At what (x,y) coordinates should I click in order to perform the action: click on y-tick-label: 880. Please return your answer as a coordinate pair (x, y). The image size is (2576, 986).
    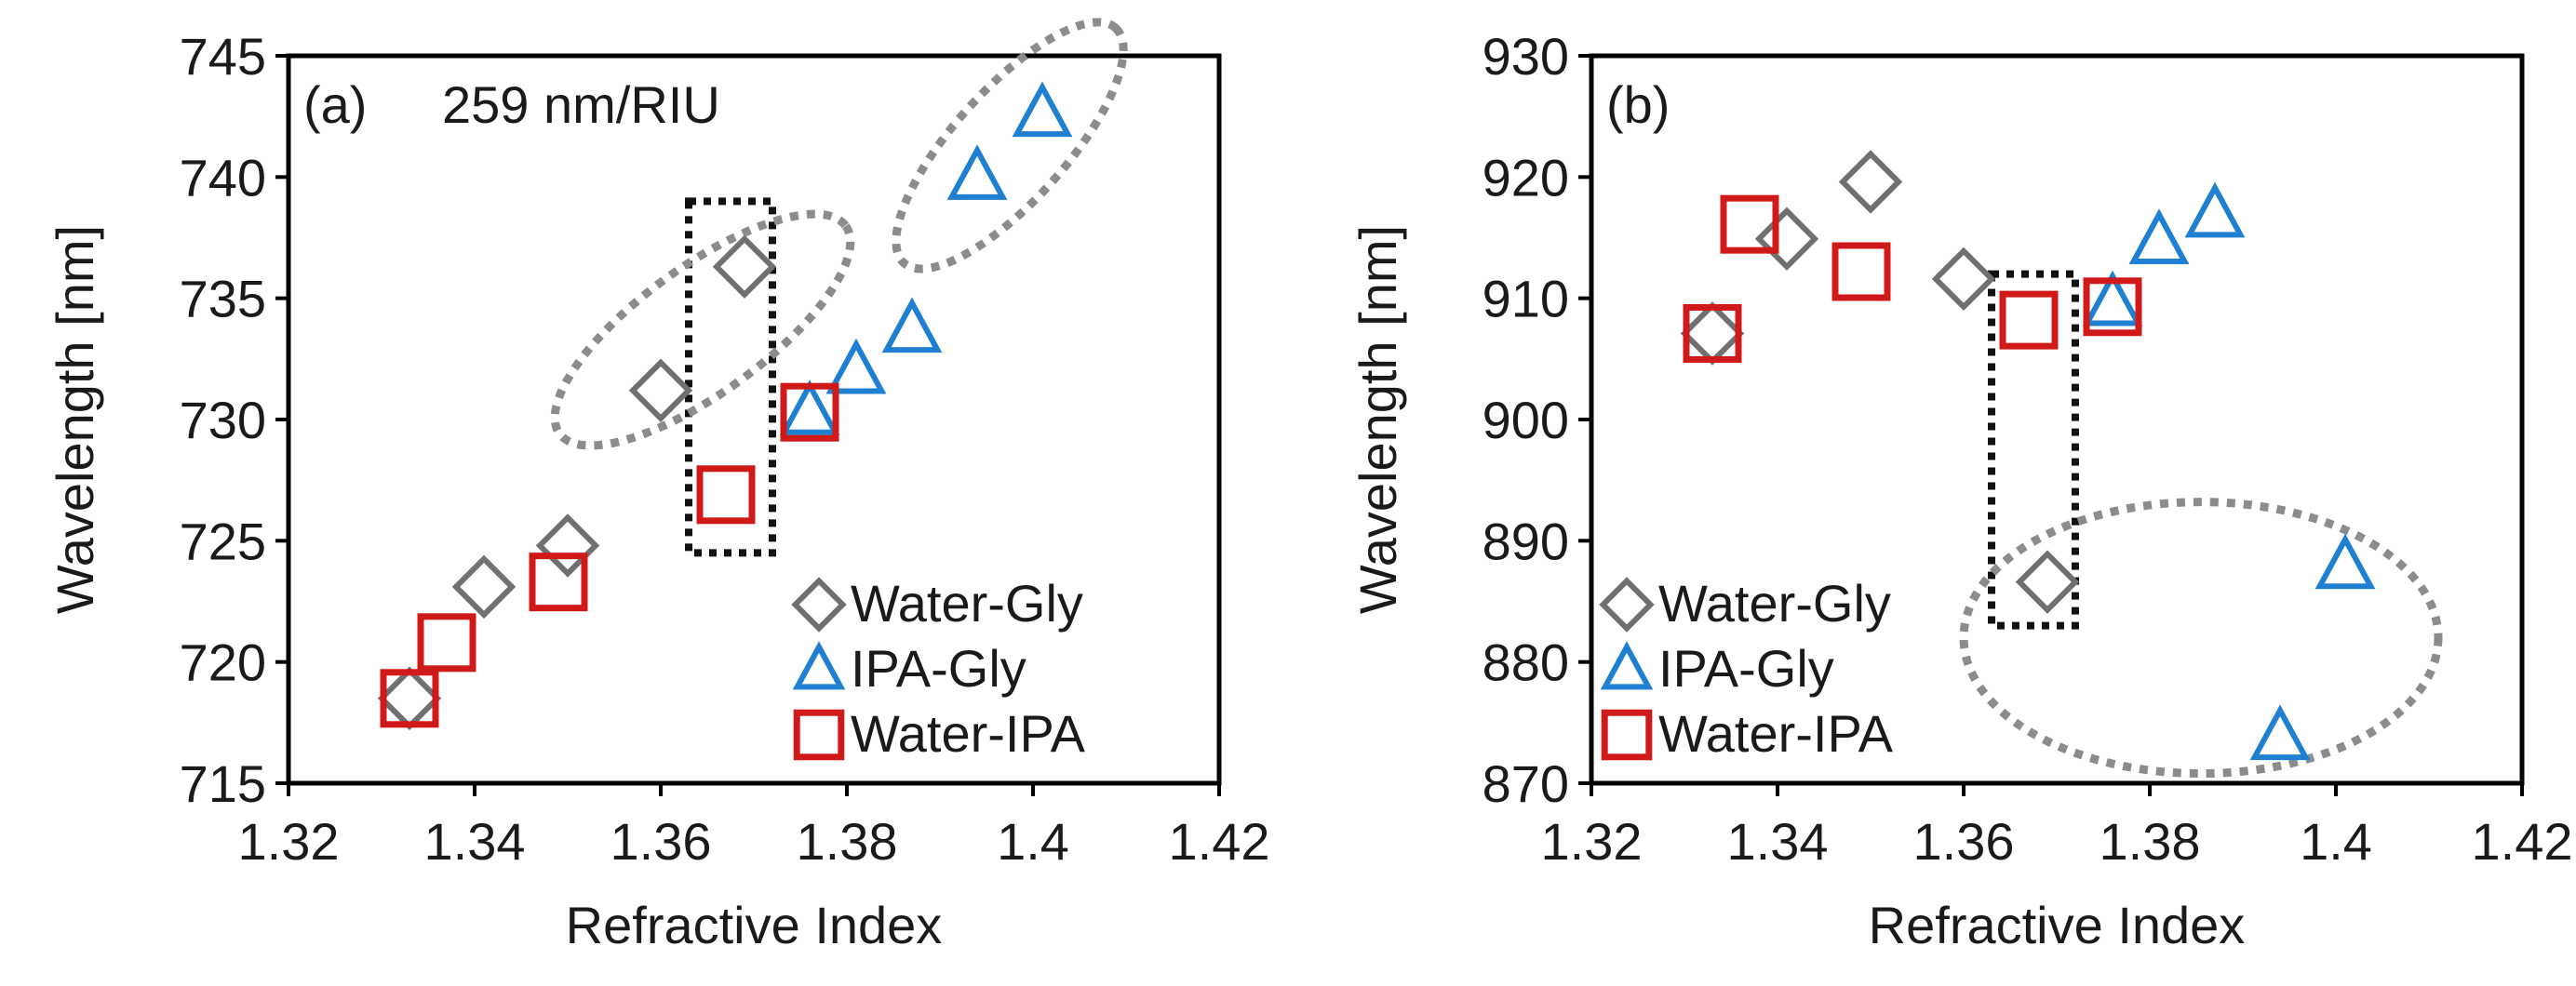
    Looking at the image, I should click on (1526, 662).